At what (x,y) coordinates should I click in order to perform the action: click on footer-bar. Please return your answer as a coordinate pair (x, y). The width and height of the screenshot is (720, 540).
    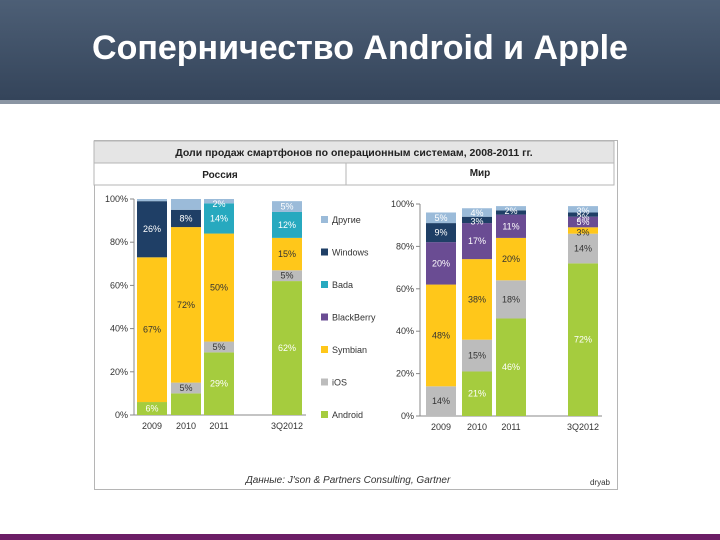
    Looking at the image, I should click on (360, 537).